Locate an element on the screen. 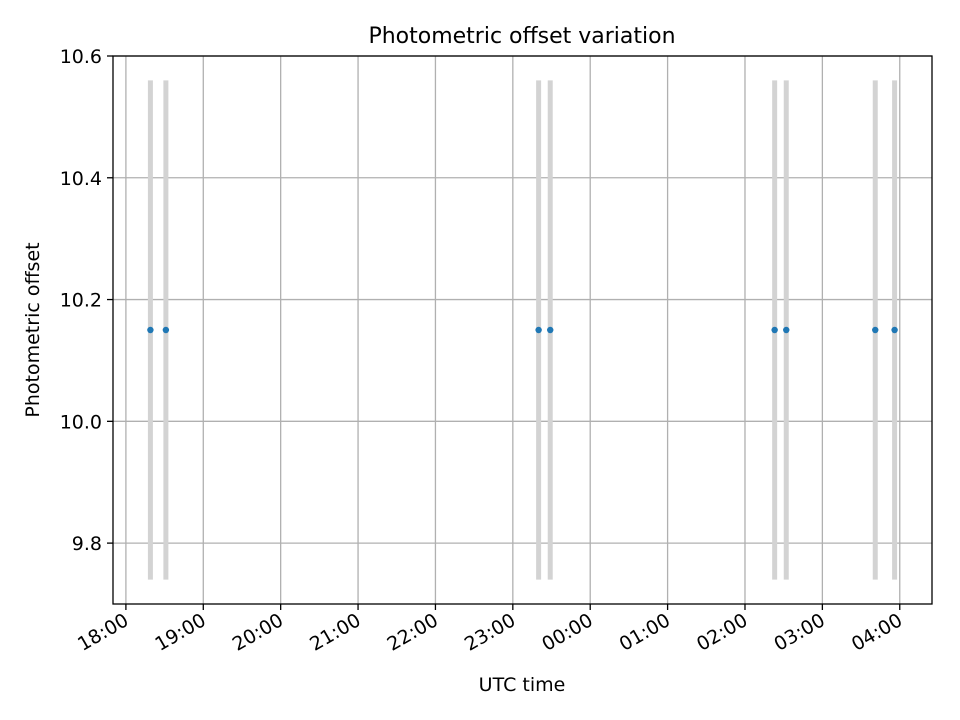 The image size is (960, 720). x-tick-label: 03:00 is located at coordinates (799, 632).